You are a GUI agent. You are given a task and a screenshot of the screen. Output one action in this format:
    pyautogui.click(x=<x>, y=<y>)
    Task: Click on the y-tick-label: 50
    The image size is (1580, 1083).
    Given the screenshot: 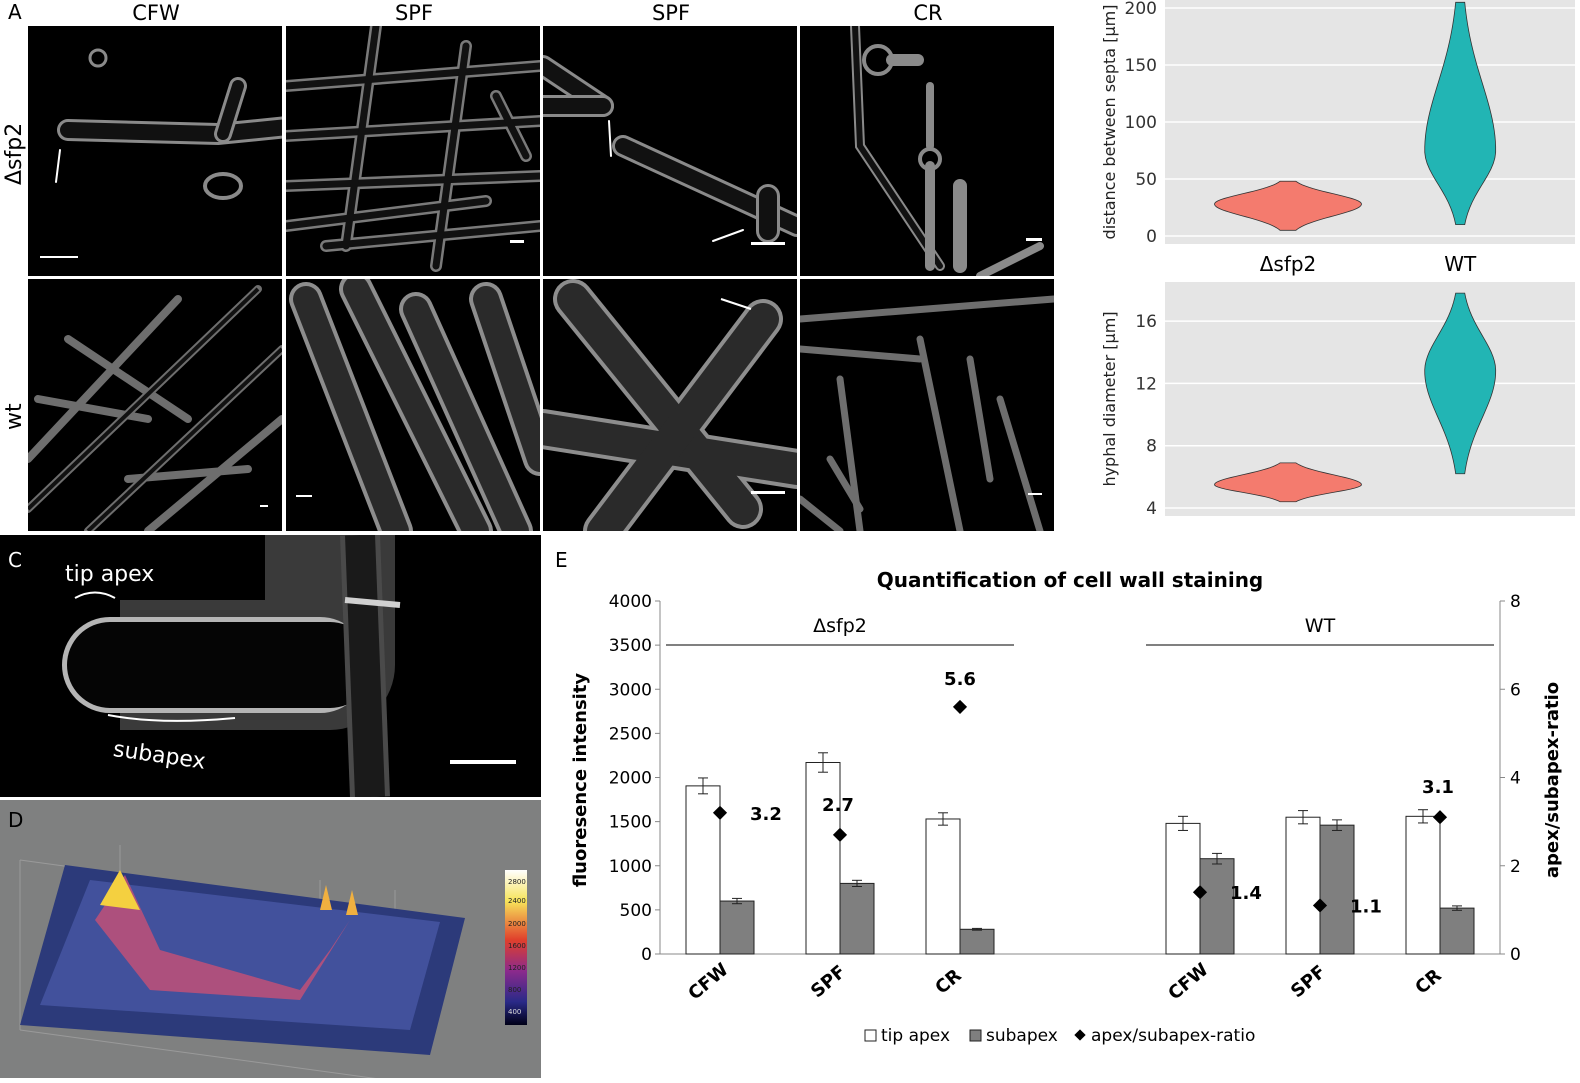 What is the action you would take?
    pyautogui.click(x=1146, y=180)
    